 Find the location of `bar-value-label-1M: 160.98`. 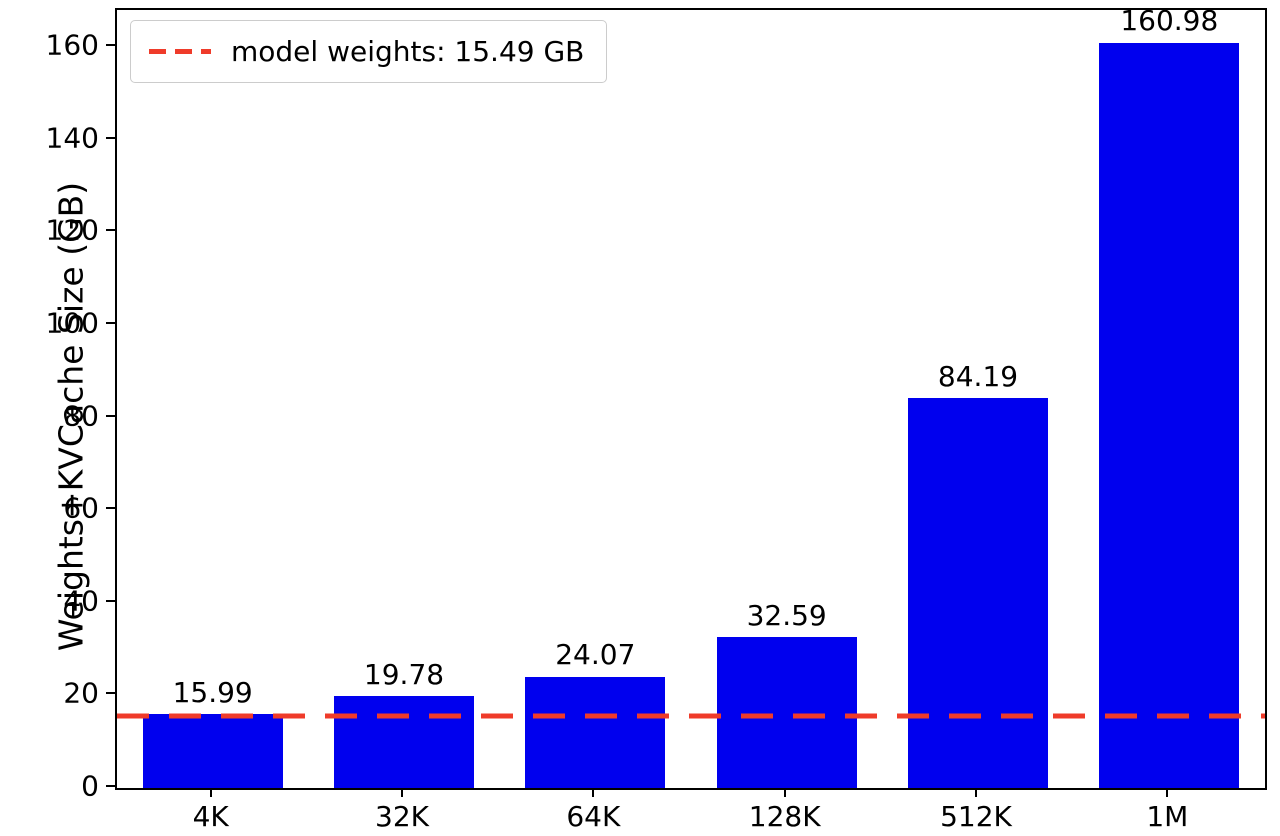

bar-value-label-1M: 160.98 is located at coordinates (1169, 21).